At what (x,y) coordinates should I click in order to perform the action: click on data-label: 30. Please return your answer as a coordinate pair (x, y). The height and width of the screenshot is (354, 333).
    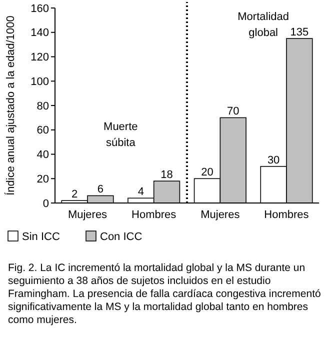
    Looking at the image, I should click on (273, 160).